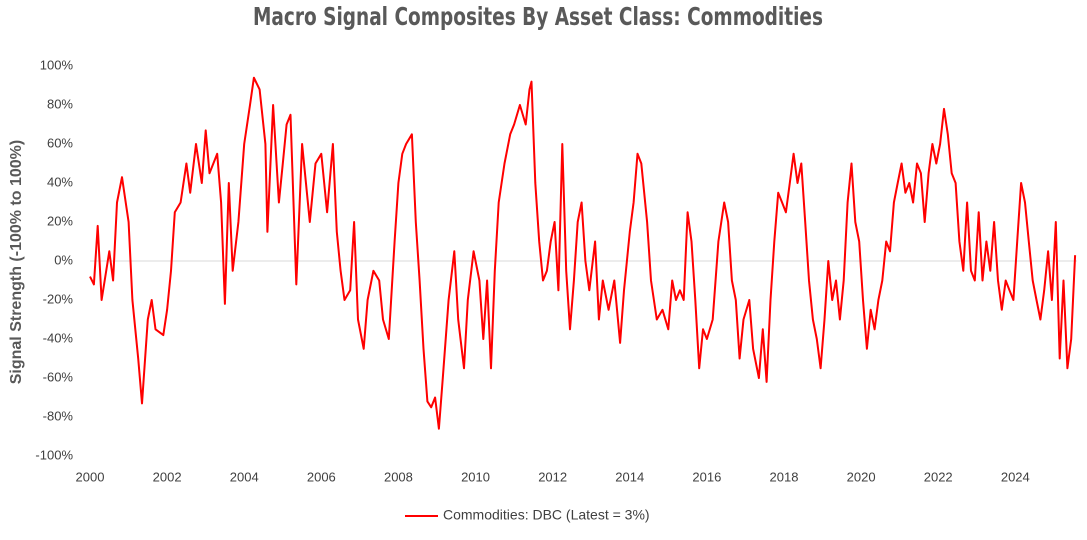  What do you see at coordinates (784, 476) in the screenshot?
I see `x-tick-label: 2018` at bounding box center [784, 476].